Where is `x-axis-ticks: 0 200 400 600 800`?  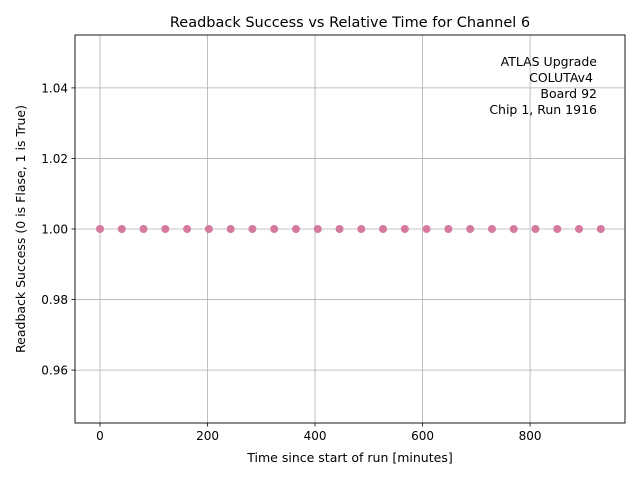
x-axis-ticks: 0 200 400 600 800 is located at coordinates (319, 433).